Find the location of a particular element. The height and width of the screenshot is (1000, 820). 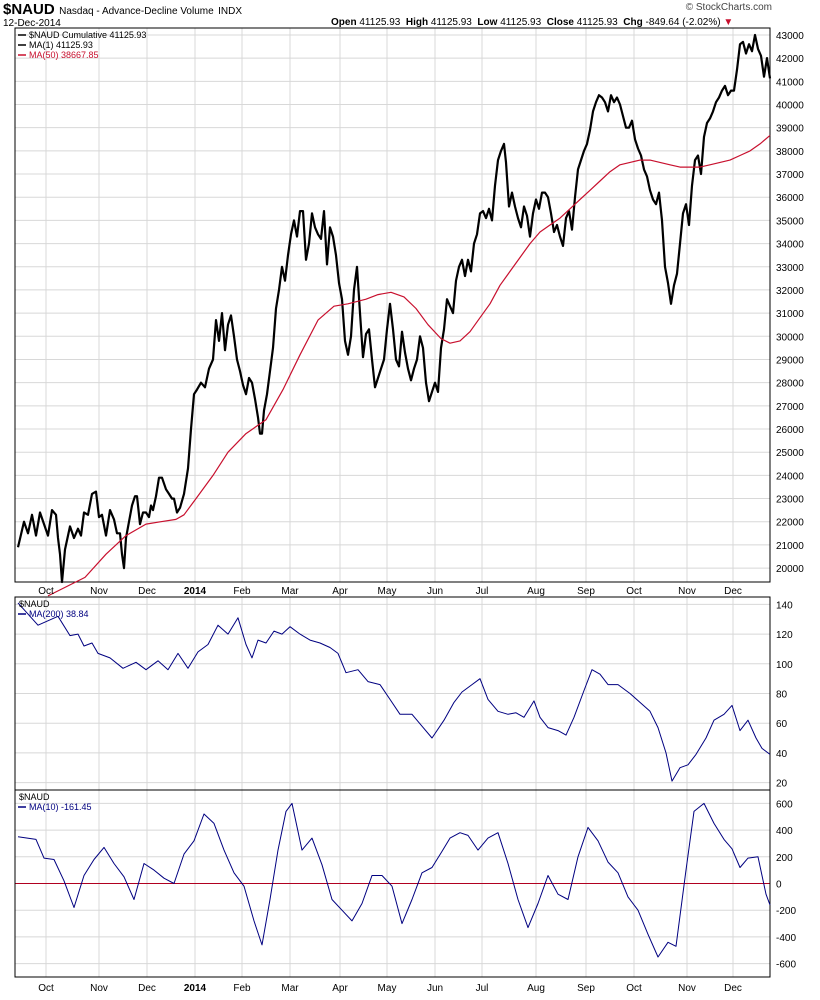

y-tick-label: 0 is located at coordinates (779, 885).